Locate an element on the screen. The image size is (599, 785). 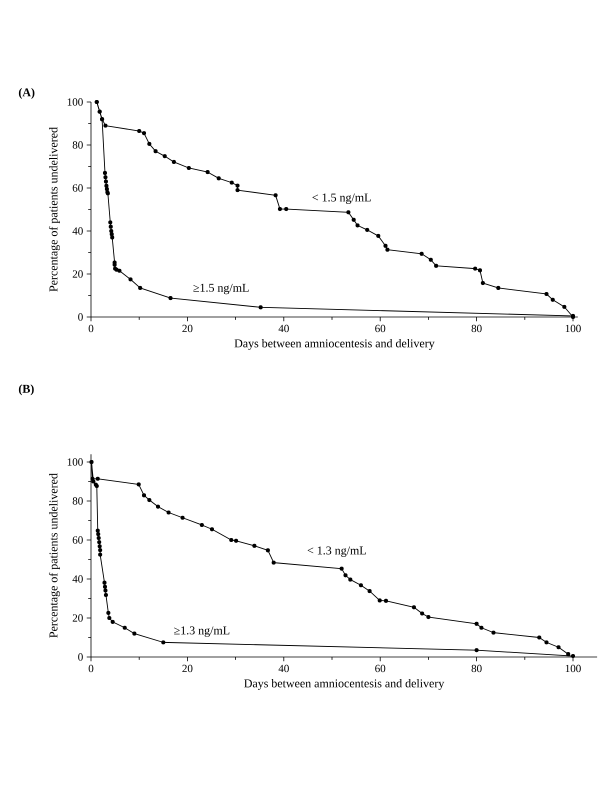
series-label: < 1.5 ng/mL is located at coordinates (341, 199).